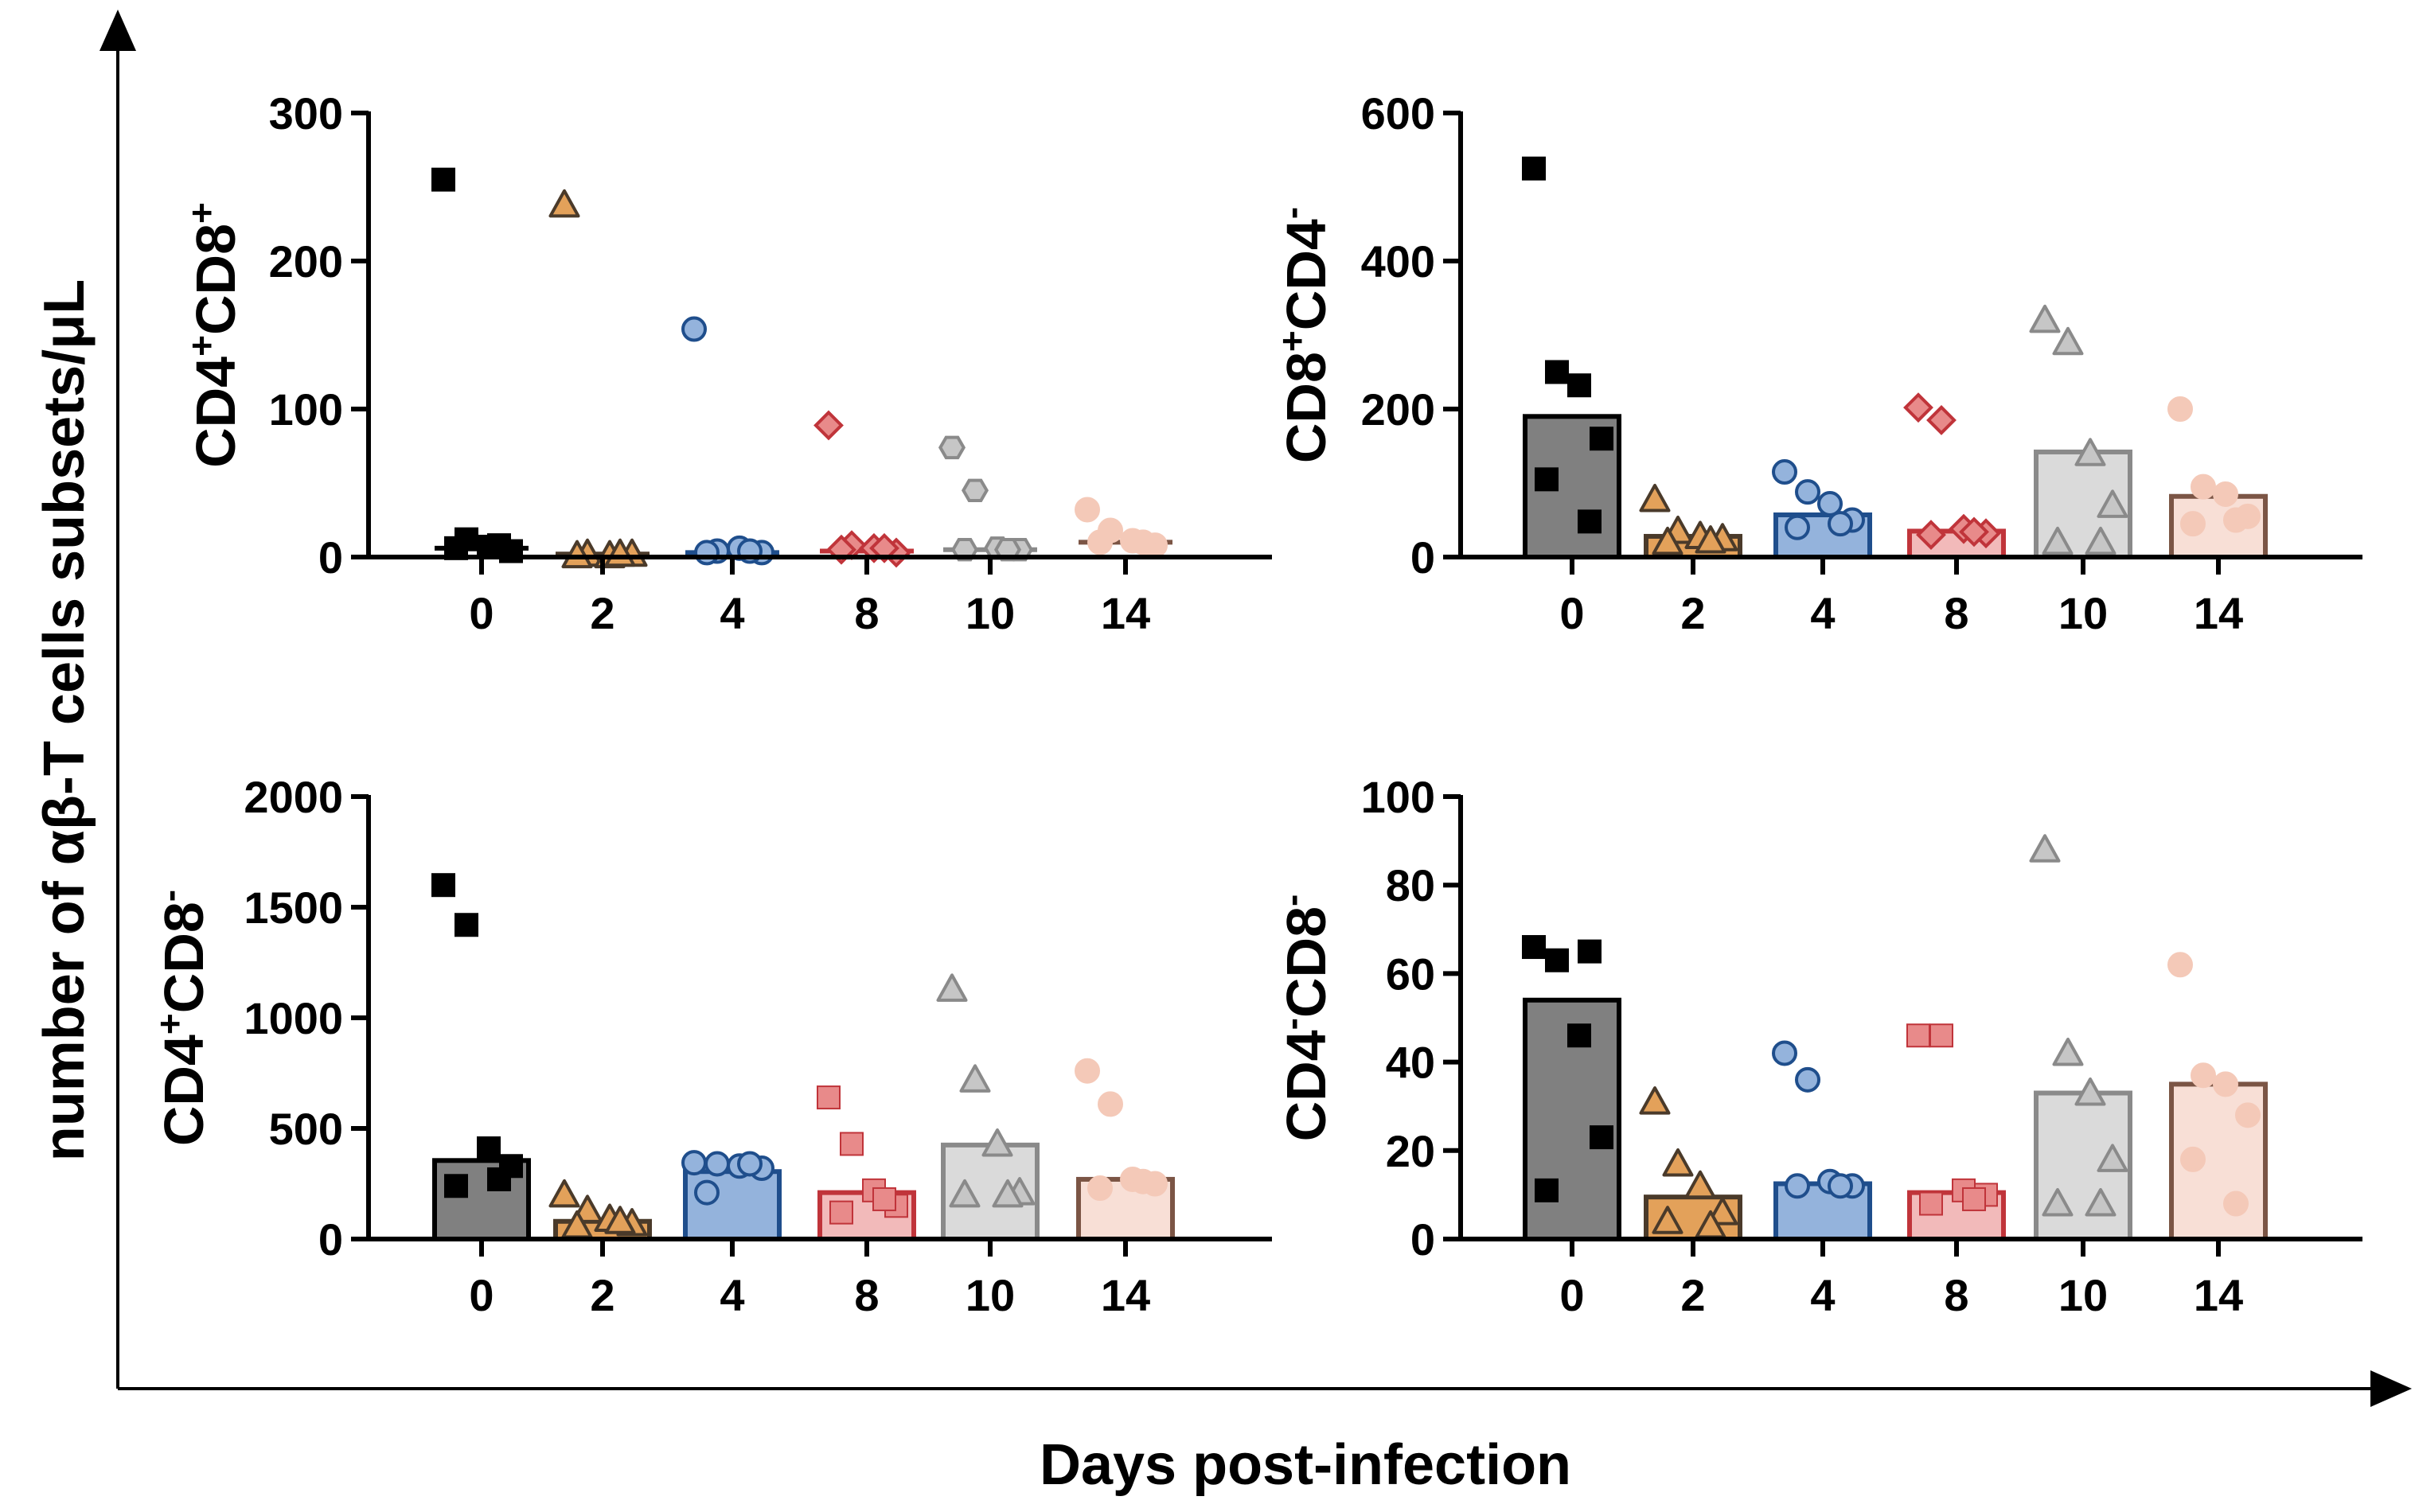  What do you see at coordinates (293, 1018) in the screenshot?
I see `y-tick-label: 1000` at bounding box center [293, 1018].